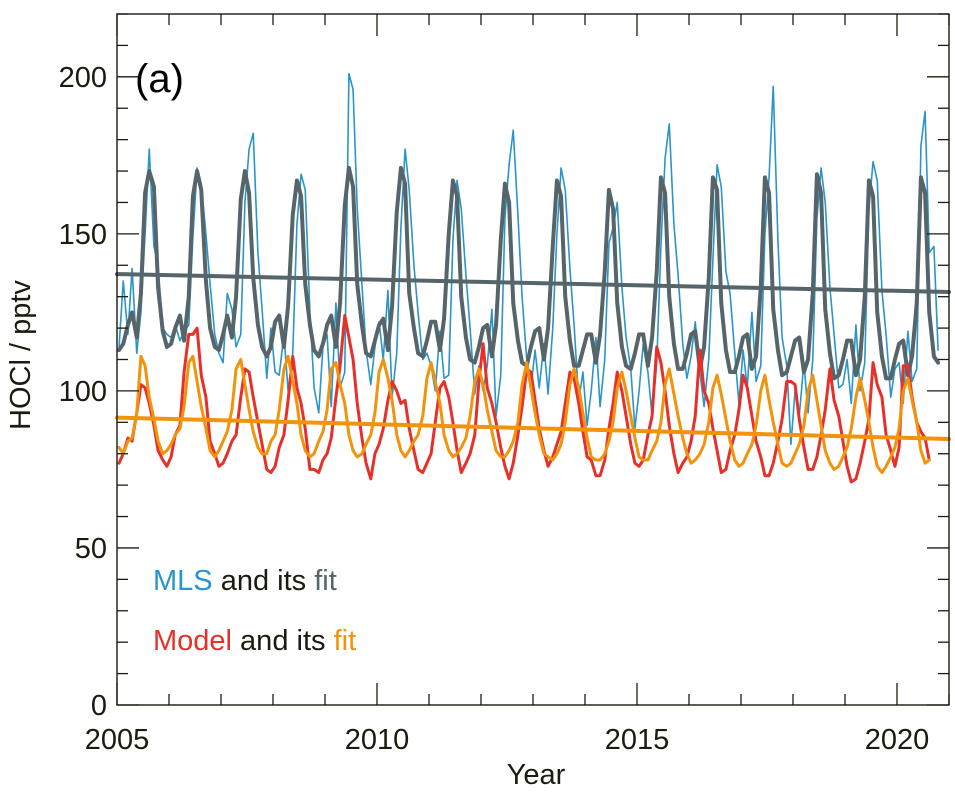 The width and height of the screenshot is (955, 795). I want to click on y-tick-label: 200, so click(83, 78).